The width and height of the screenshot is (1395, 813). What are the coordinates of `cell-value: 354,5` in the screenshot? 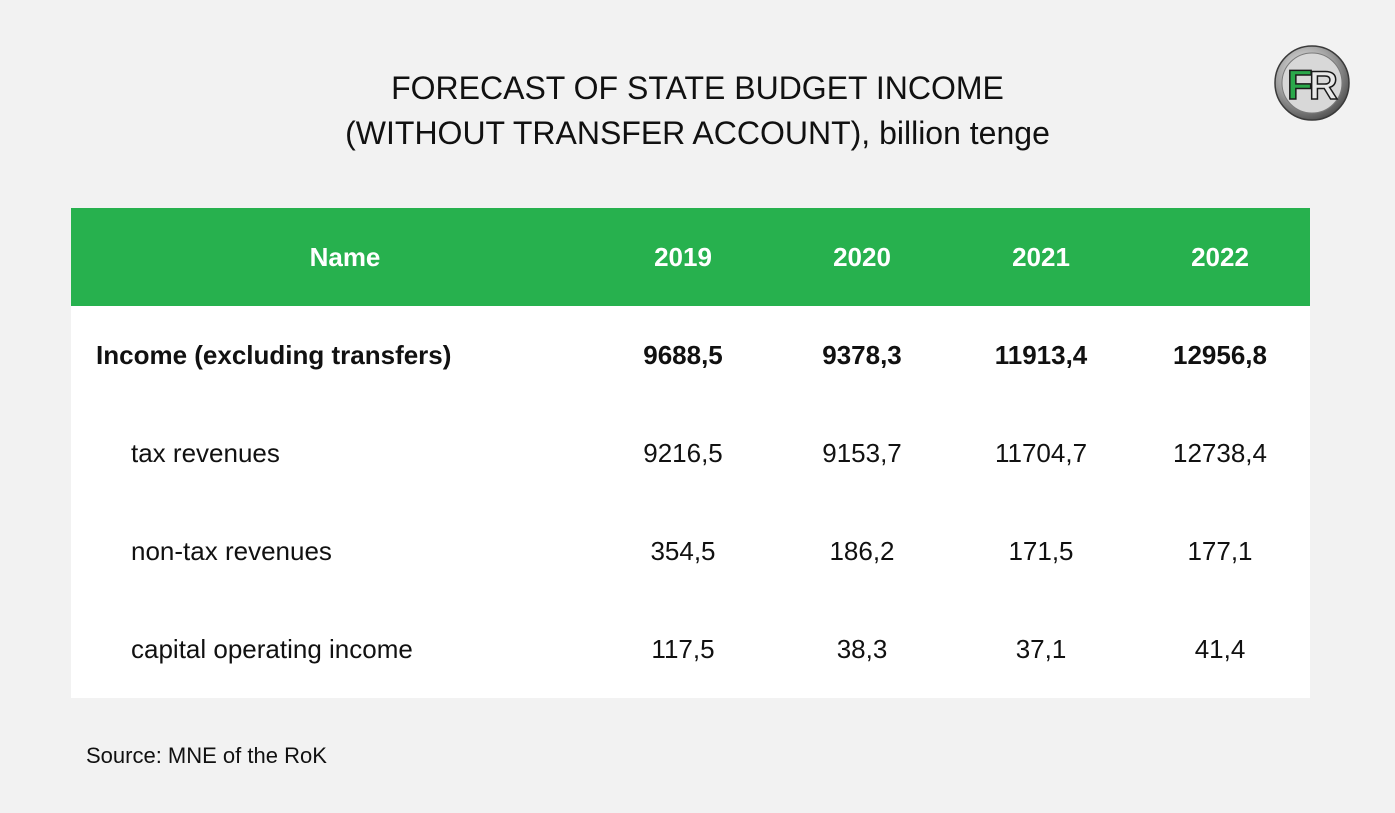 It's located at (683, 551).